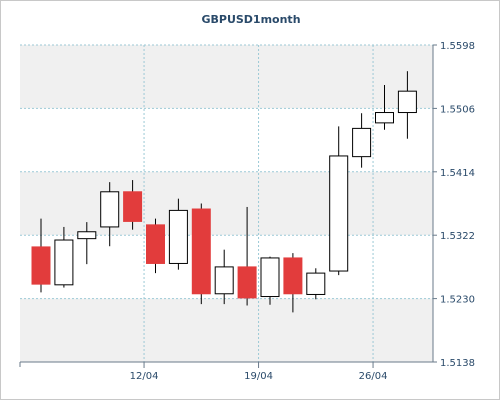 The image size is (500, 401). What do you see at coordinates (457, 173) in the screenshot?
I see `y-tick-label: 1.5414` at bounding box center [457, 173].